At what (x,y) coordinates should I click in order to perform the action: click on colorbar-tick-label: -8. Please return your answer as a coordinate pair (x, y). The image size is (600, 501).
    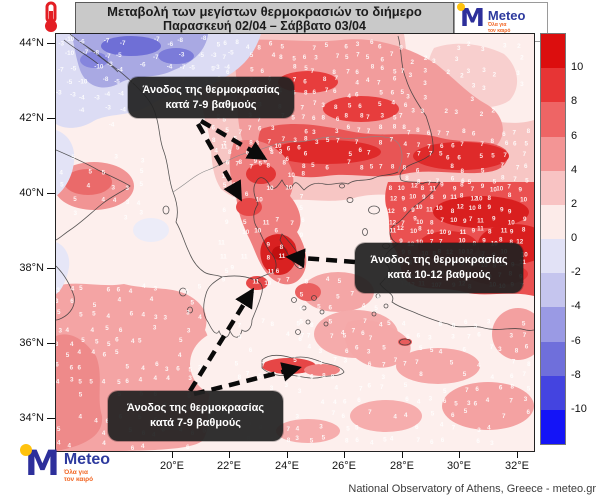
    Looking at the image, I should click on (576, 374).